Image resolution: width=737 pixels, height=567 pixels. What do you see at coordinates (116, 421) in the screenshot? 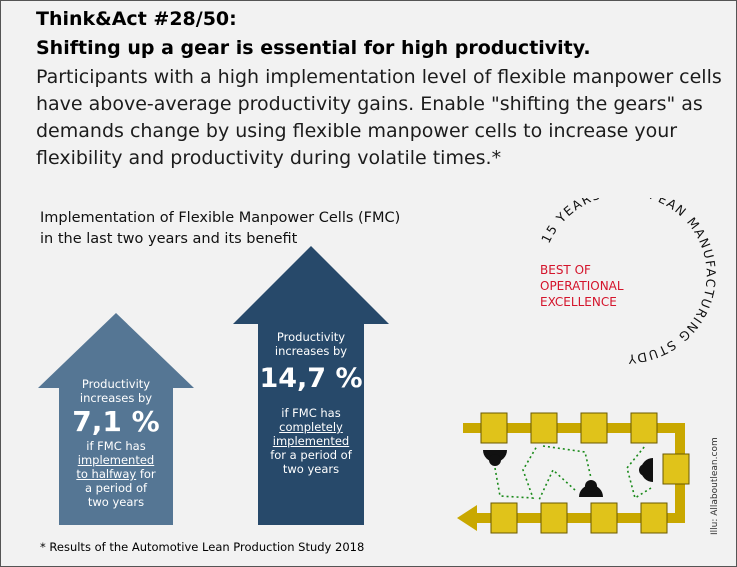
I see `arrow-halfway-value: 7,1 %` at bounding box center [116, 421].